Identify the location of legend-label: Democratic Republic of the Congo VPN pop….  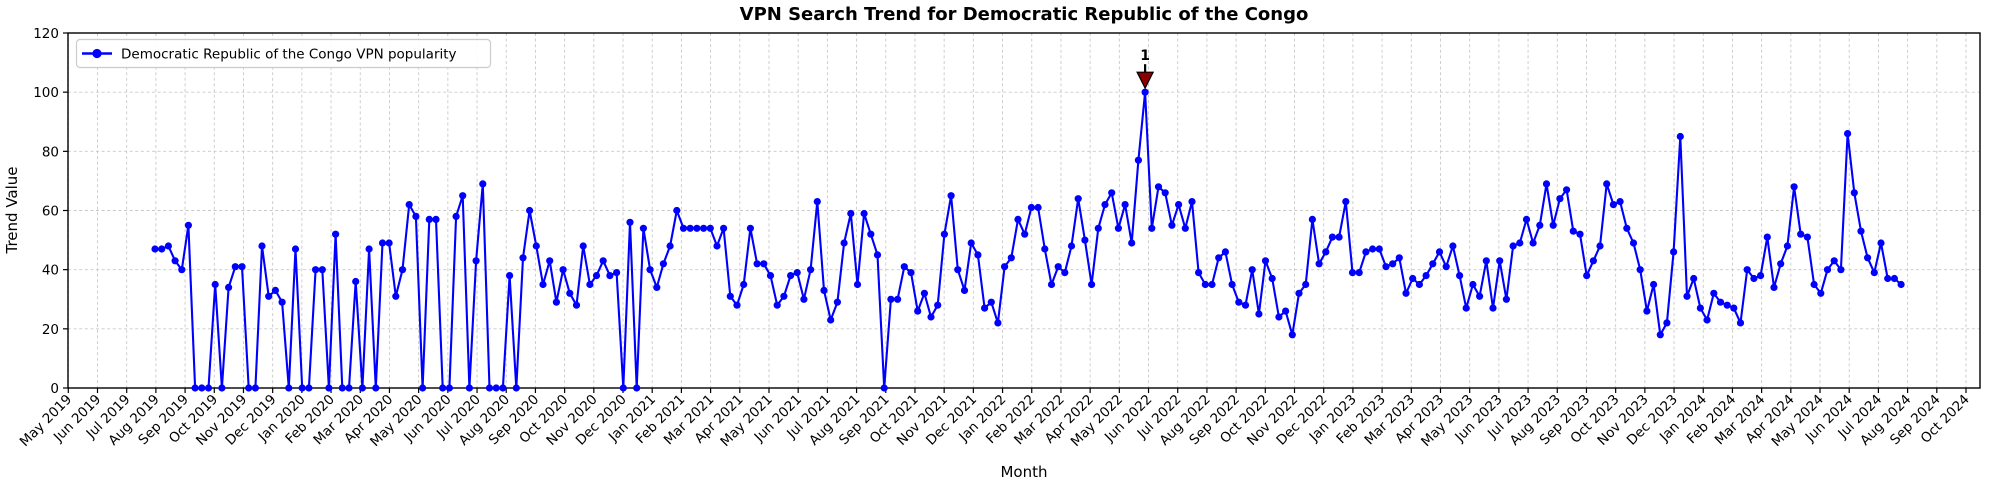
(289, 55).